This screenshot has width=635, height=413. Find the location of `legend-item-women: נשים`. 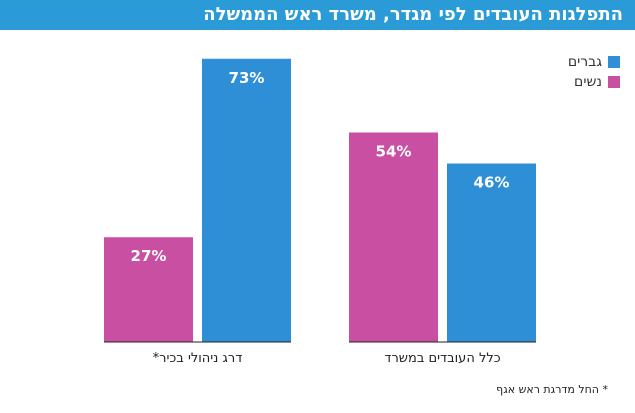

legend-item-women: נשים is located at coordinates (594, 82).